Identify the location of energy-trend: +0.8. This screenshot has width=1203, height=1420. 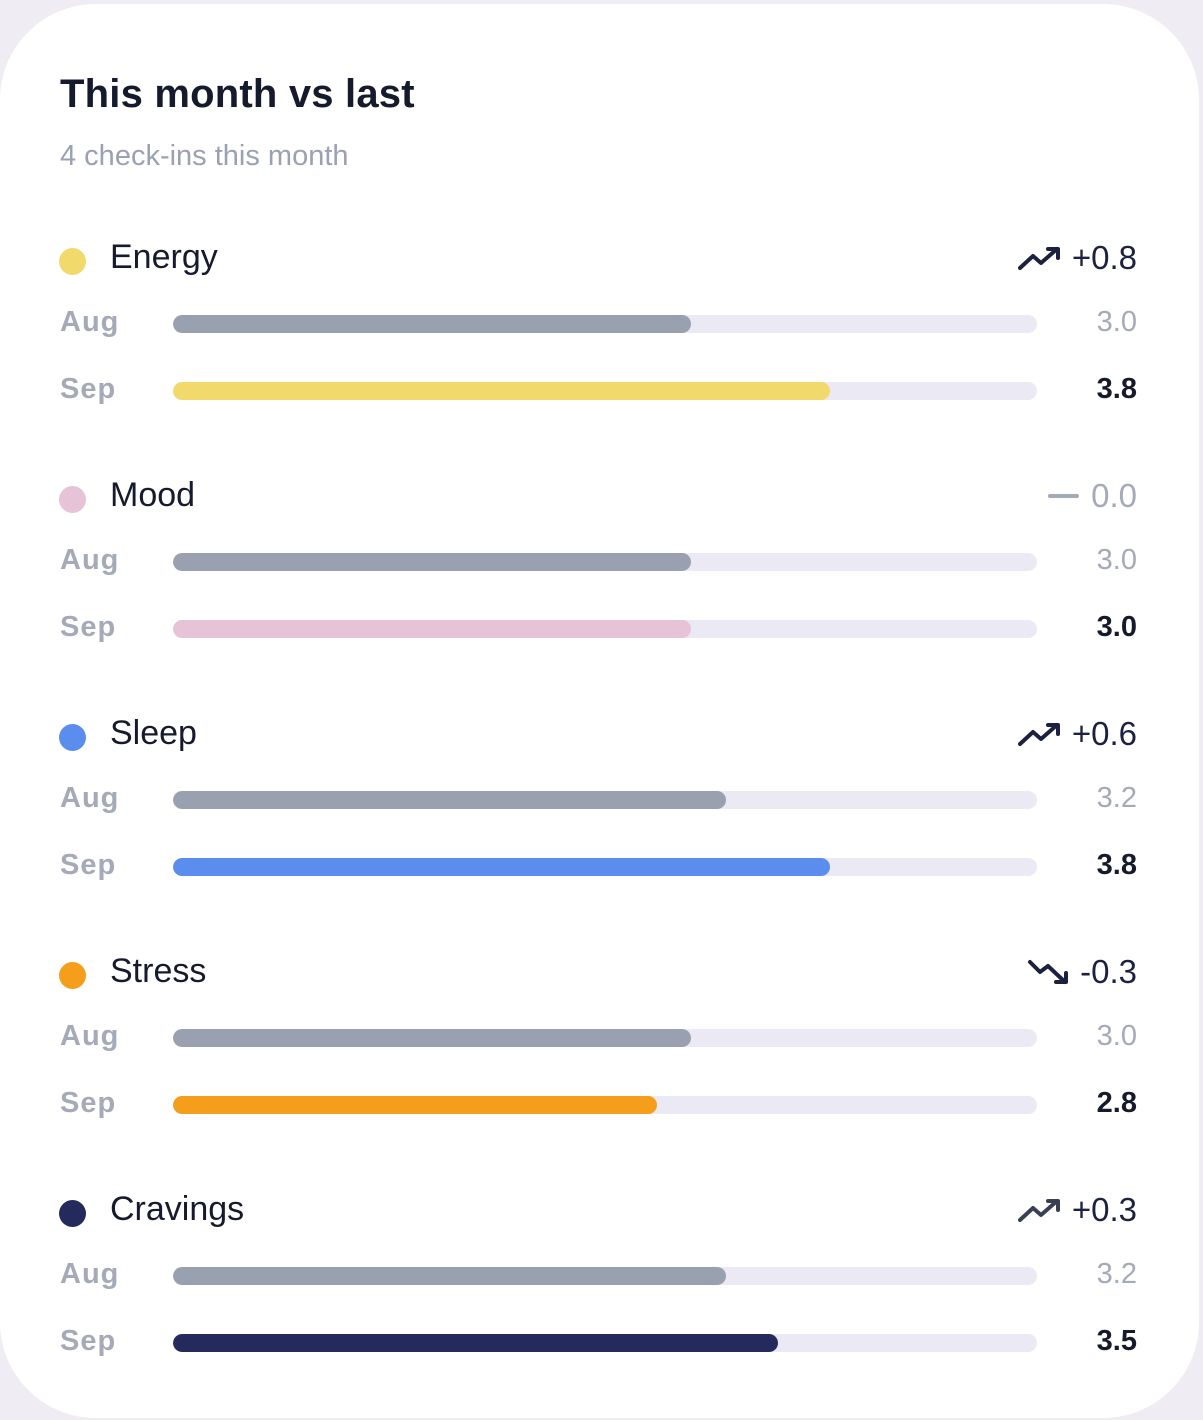
(1077, 258).